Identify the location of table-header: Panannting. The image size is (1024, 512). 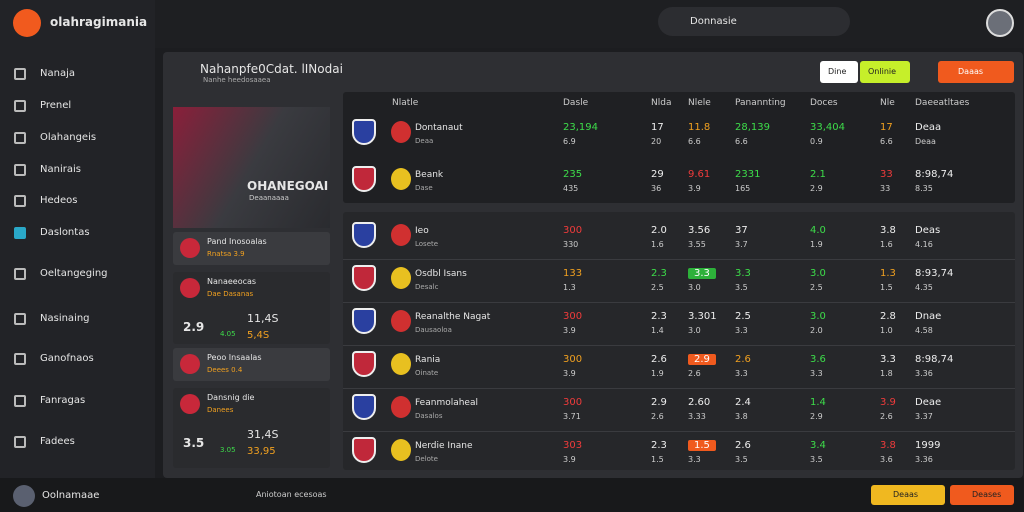
(760, 103).